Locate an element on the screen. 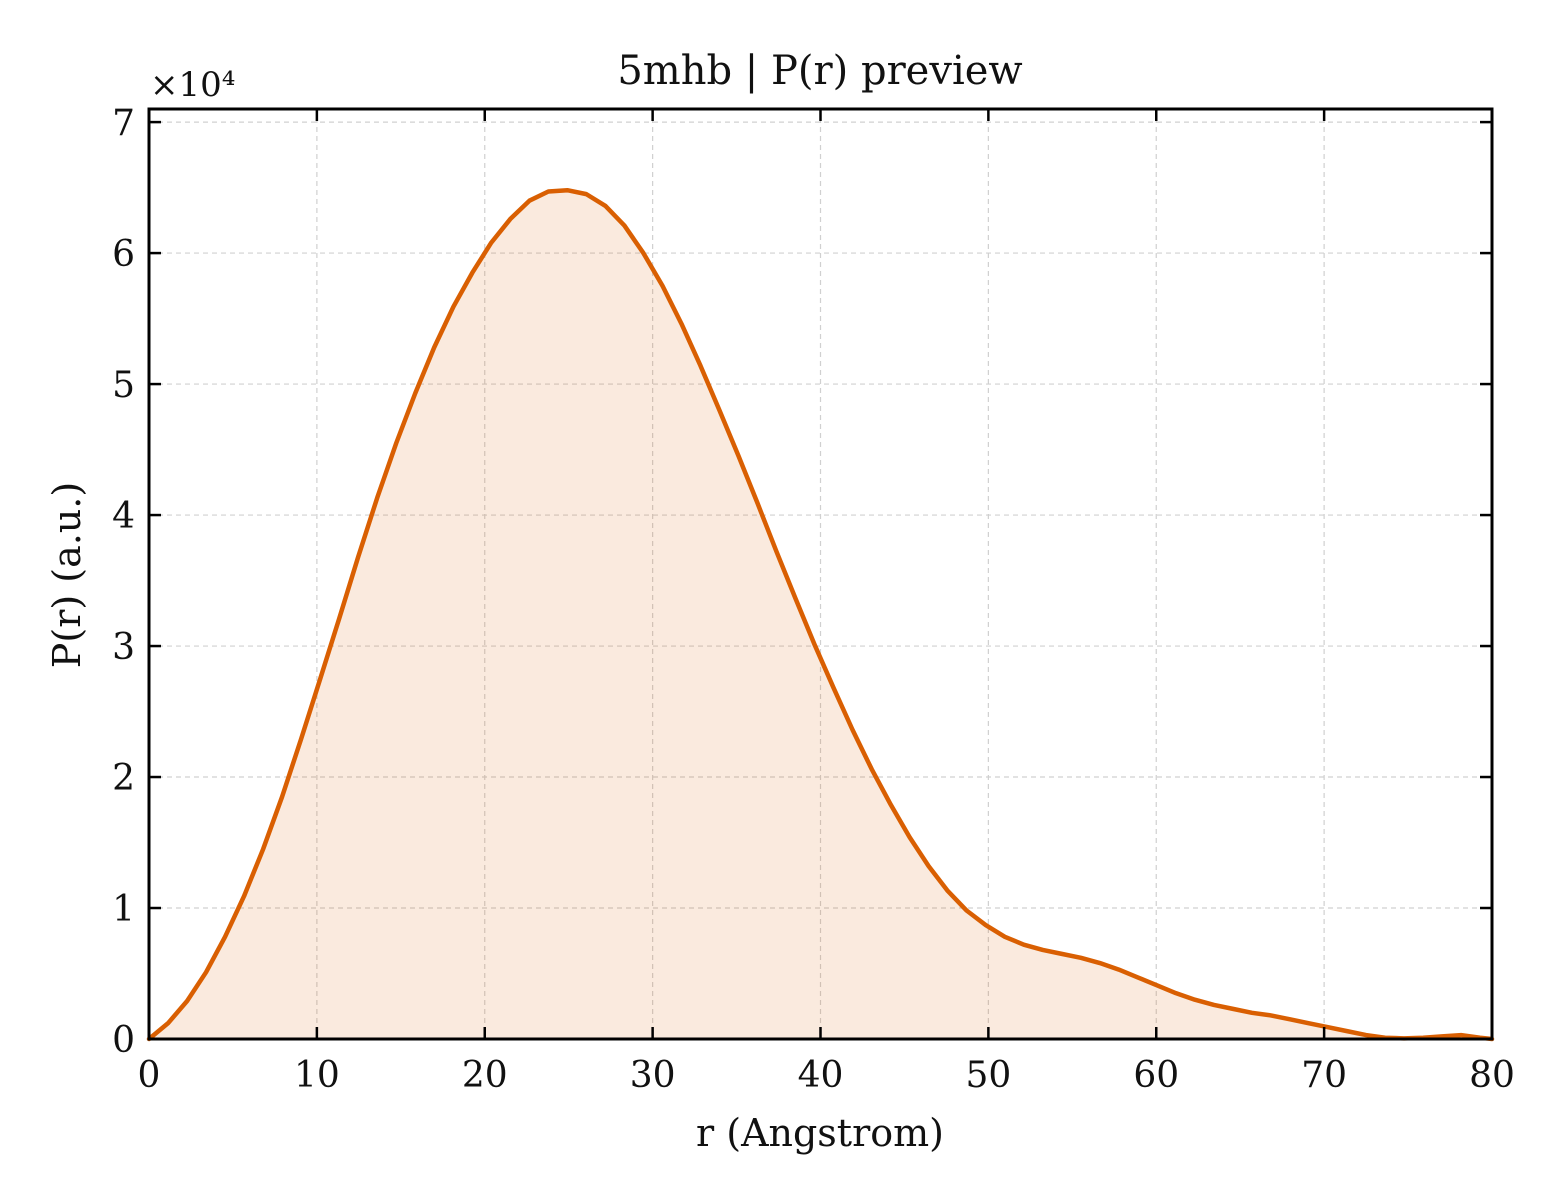 This screenshot has height=1200, width=1560. x-tick-label: 50 is located at coordinates (988, 1075).